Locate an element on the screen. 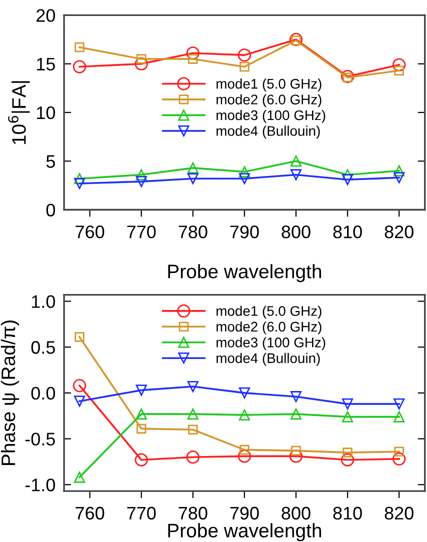 This screenshot has width=427, height=542. y-tick-label: 0.5 is located at coordinates (43, 347).